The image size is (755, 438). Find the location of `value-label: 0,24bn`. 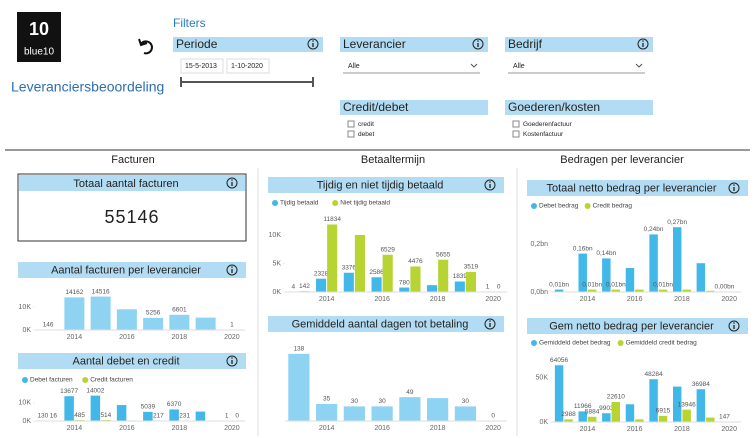

value-label: 0,24bn is located at coordinates (654, 229).